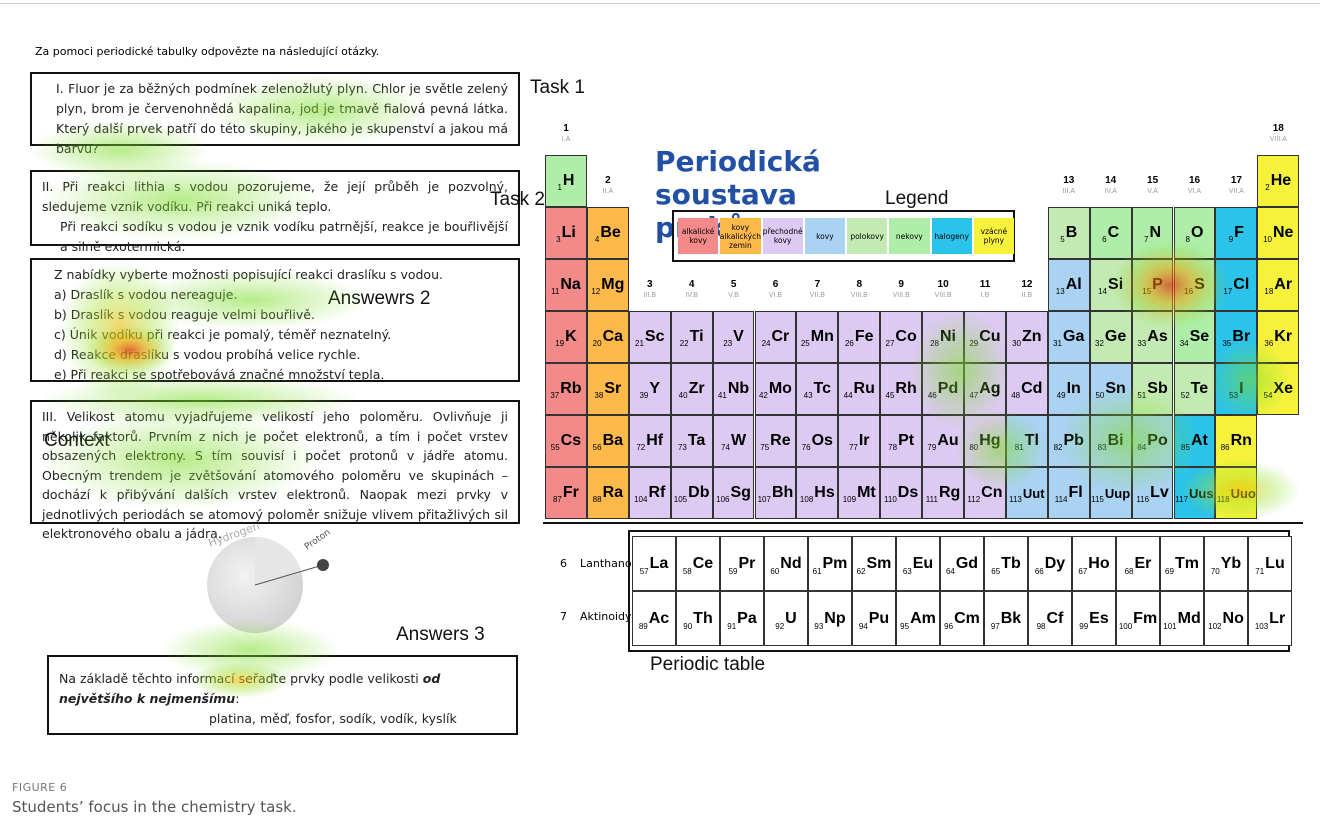  What do you see at coordinates (1138, 563) in the screenshot?
I see `element-cell: 68 Er` at bounding box center [1138, 563].